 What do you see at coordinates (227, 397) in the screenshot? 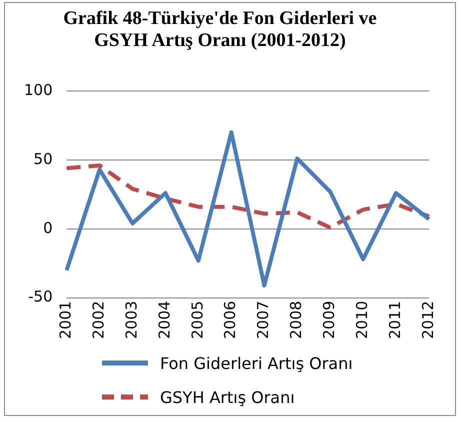
I see `legend-label: GSYH Artış Oranı` at bounding box center [227, 397].